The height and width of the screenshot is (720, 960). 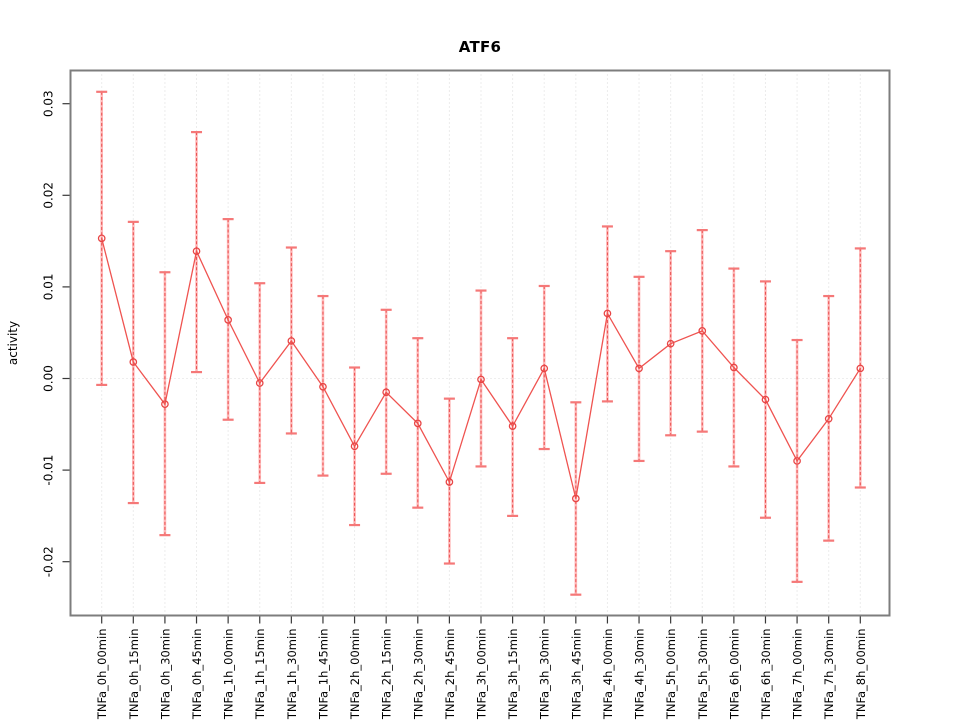 I want to click on x-tick-label: TNFa_6h_00min, so click(x=734, y=674).